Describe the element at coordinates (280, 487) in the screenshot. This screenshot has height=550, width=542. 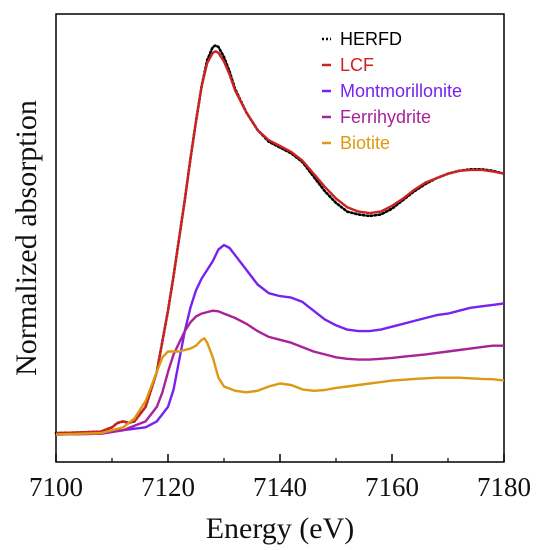
I see `x-tick-label: 7140` at that location.